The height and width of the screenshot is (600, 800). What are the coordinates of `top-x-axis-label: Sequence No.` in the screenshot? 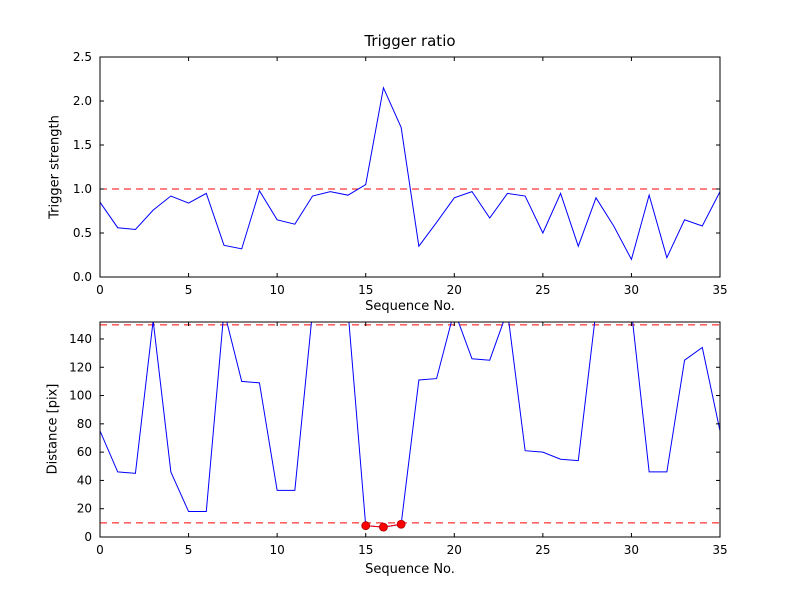 It's located at (410, 306).